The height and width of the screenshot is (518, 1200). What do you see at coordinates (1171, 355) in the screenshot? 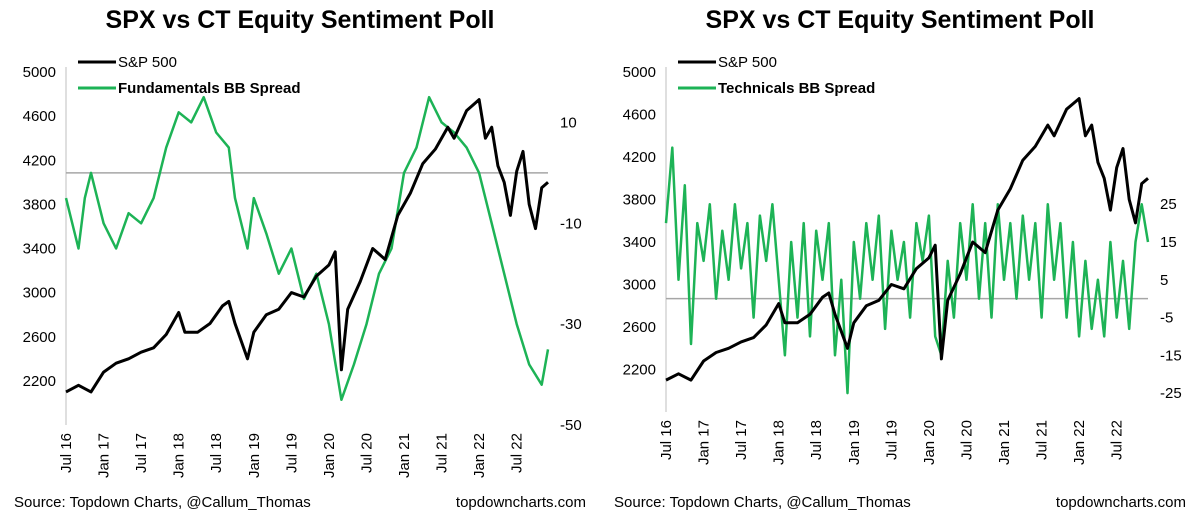
I see `y-tick-right: -15` at bounding box center [1171, 355].